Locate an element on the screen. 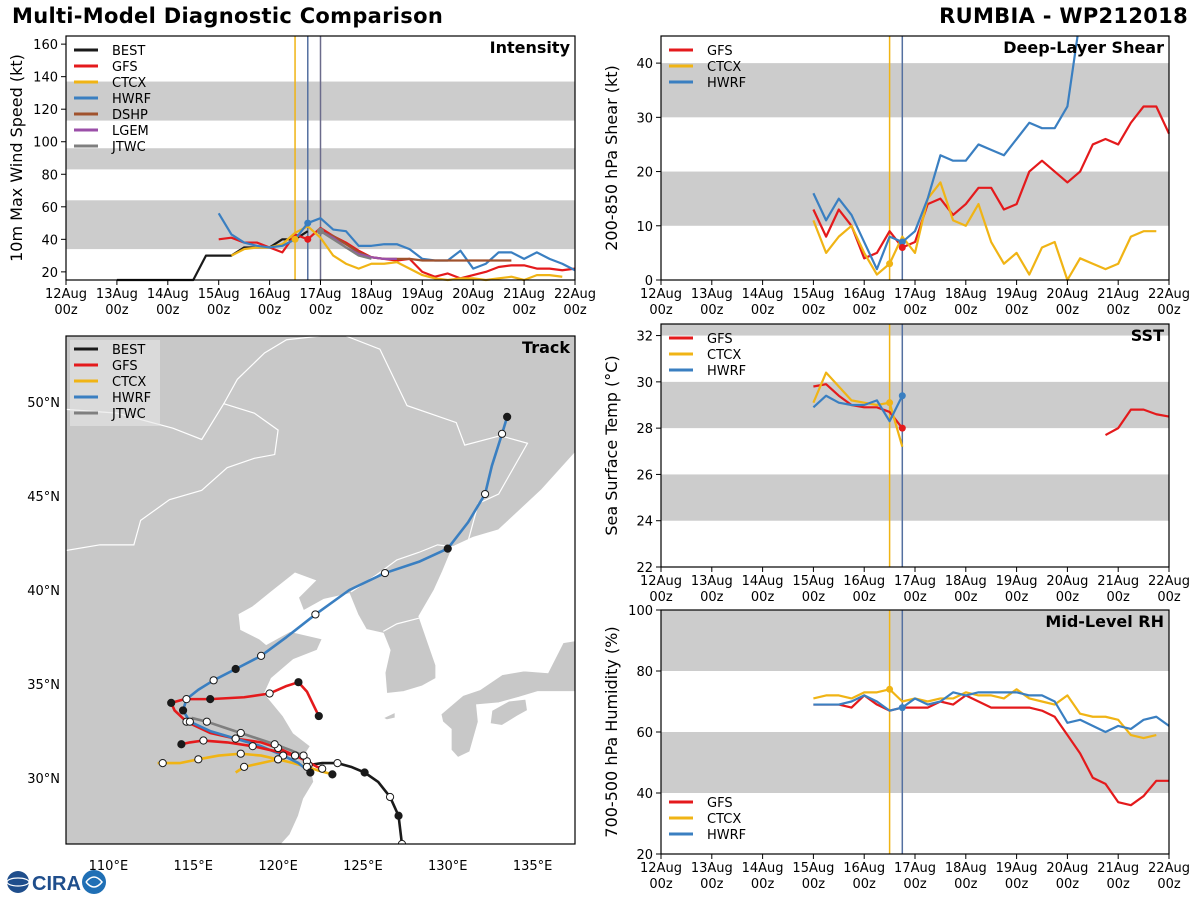  x-tick-label: 14Aug is located at coordinates (763, 581).